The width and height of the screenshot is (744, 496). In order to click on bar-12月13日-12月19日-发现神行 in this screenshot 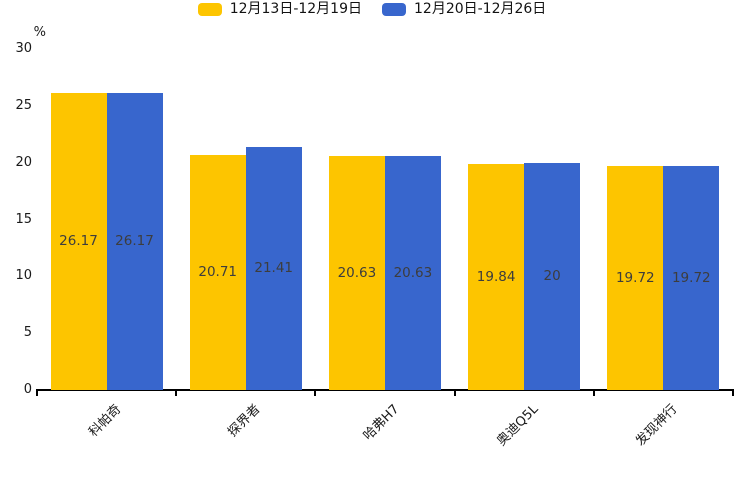, I will do `click(635, 277)`.